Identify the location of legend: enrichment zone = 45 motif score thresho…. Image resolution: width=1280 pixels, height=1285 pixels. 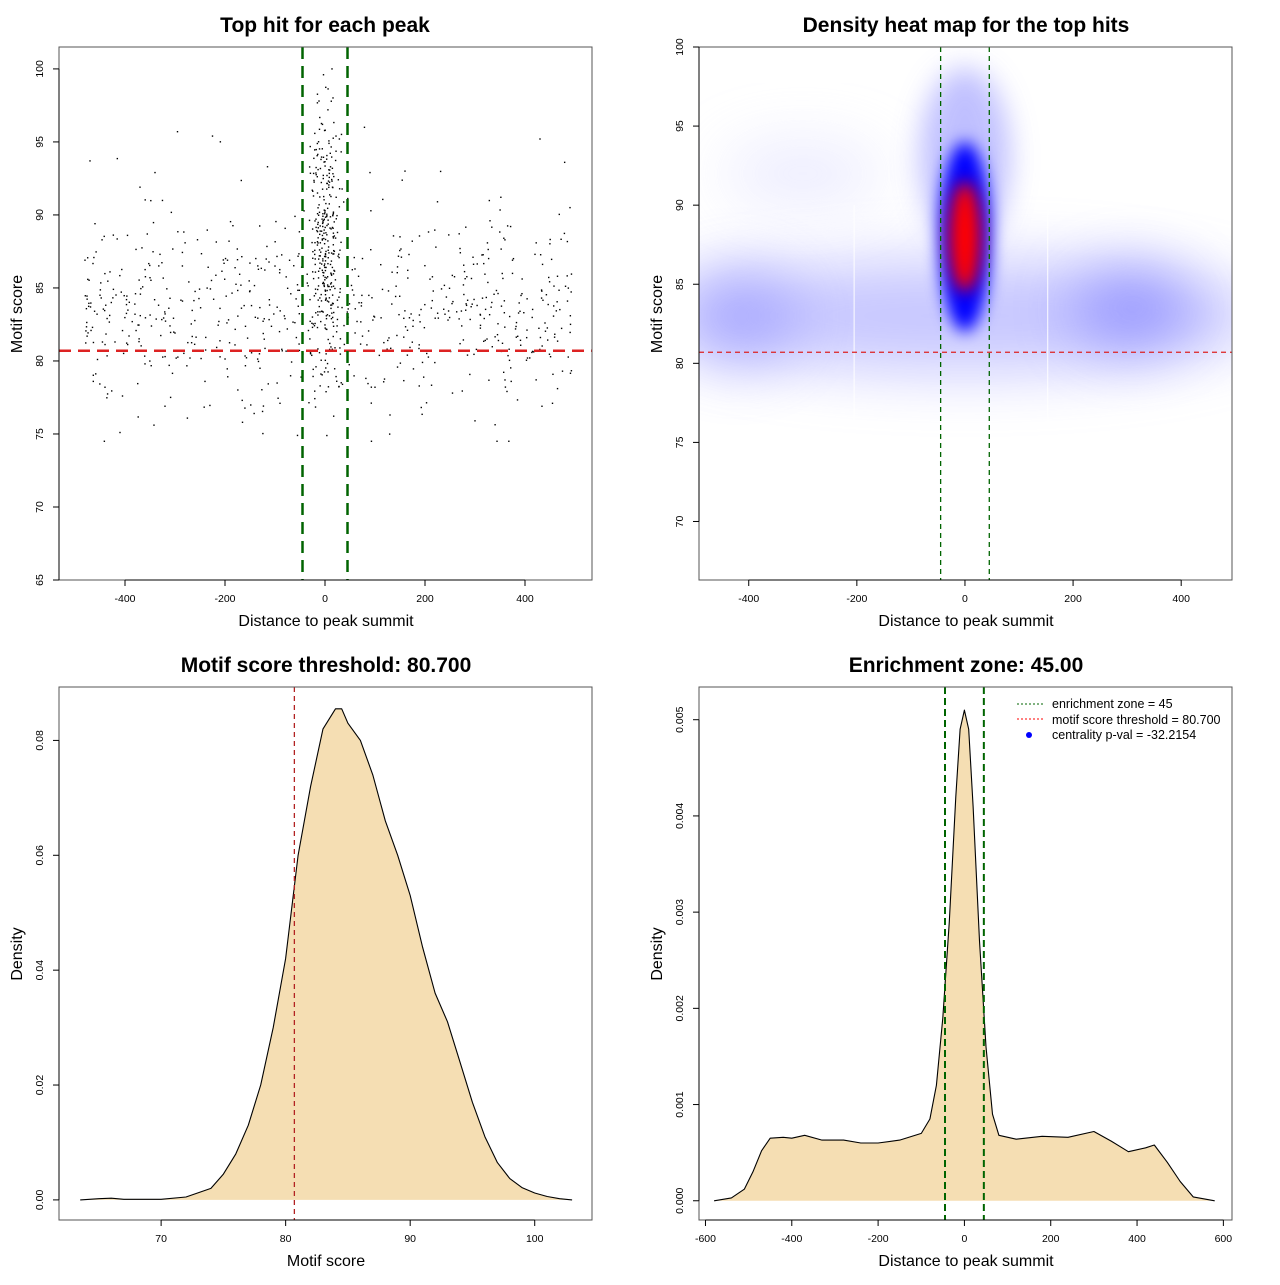
(1119, 719).